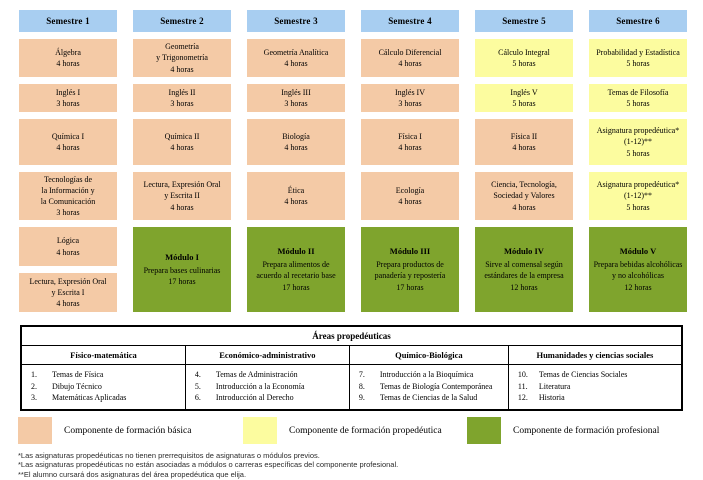  I want to click on course-cell: Geometría y Trigonometría 4 horas, so click(182, 58).